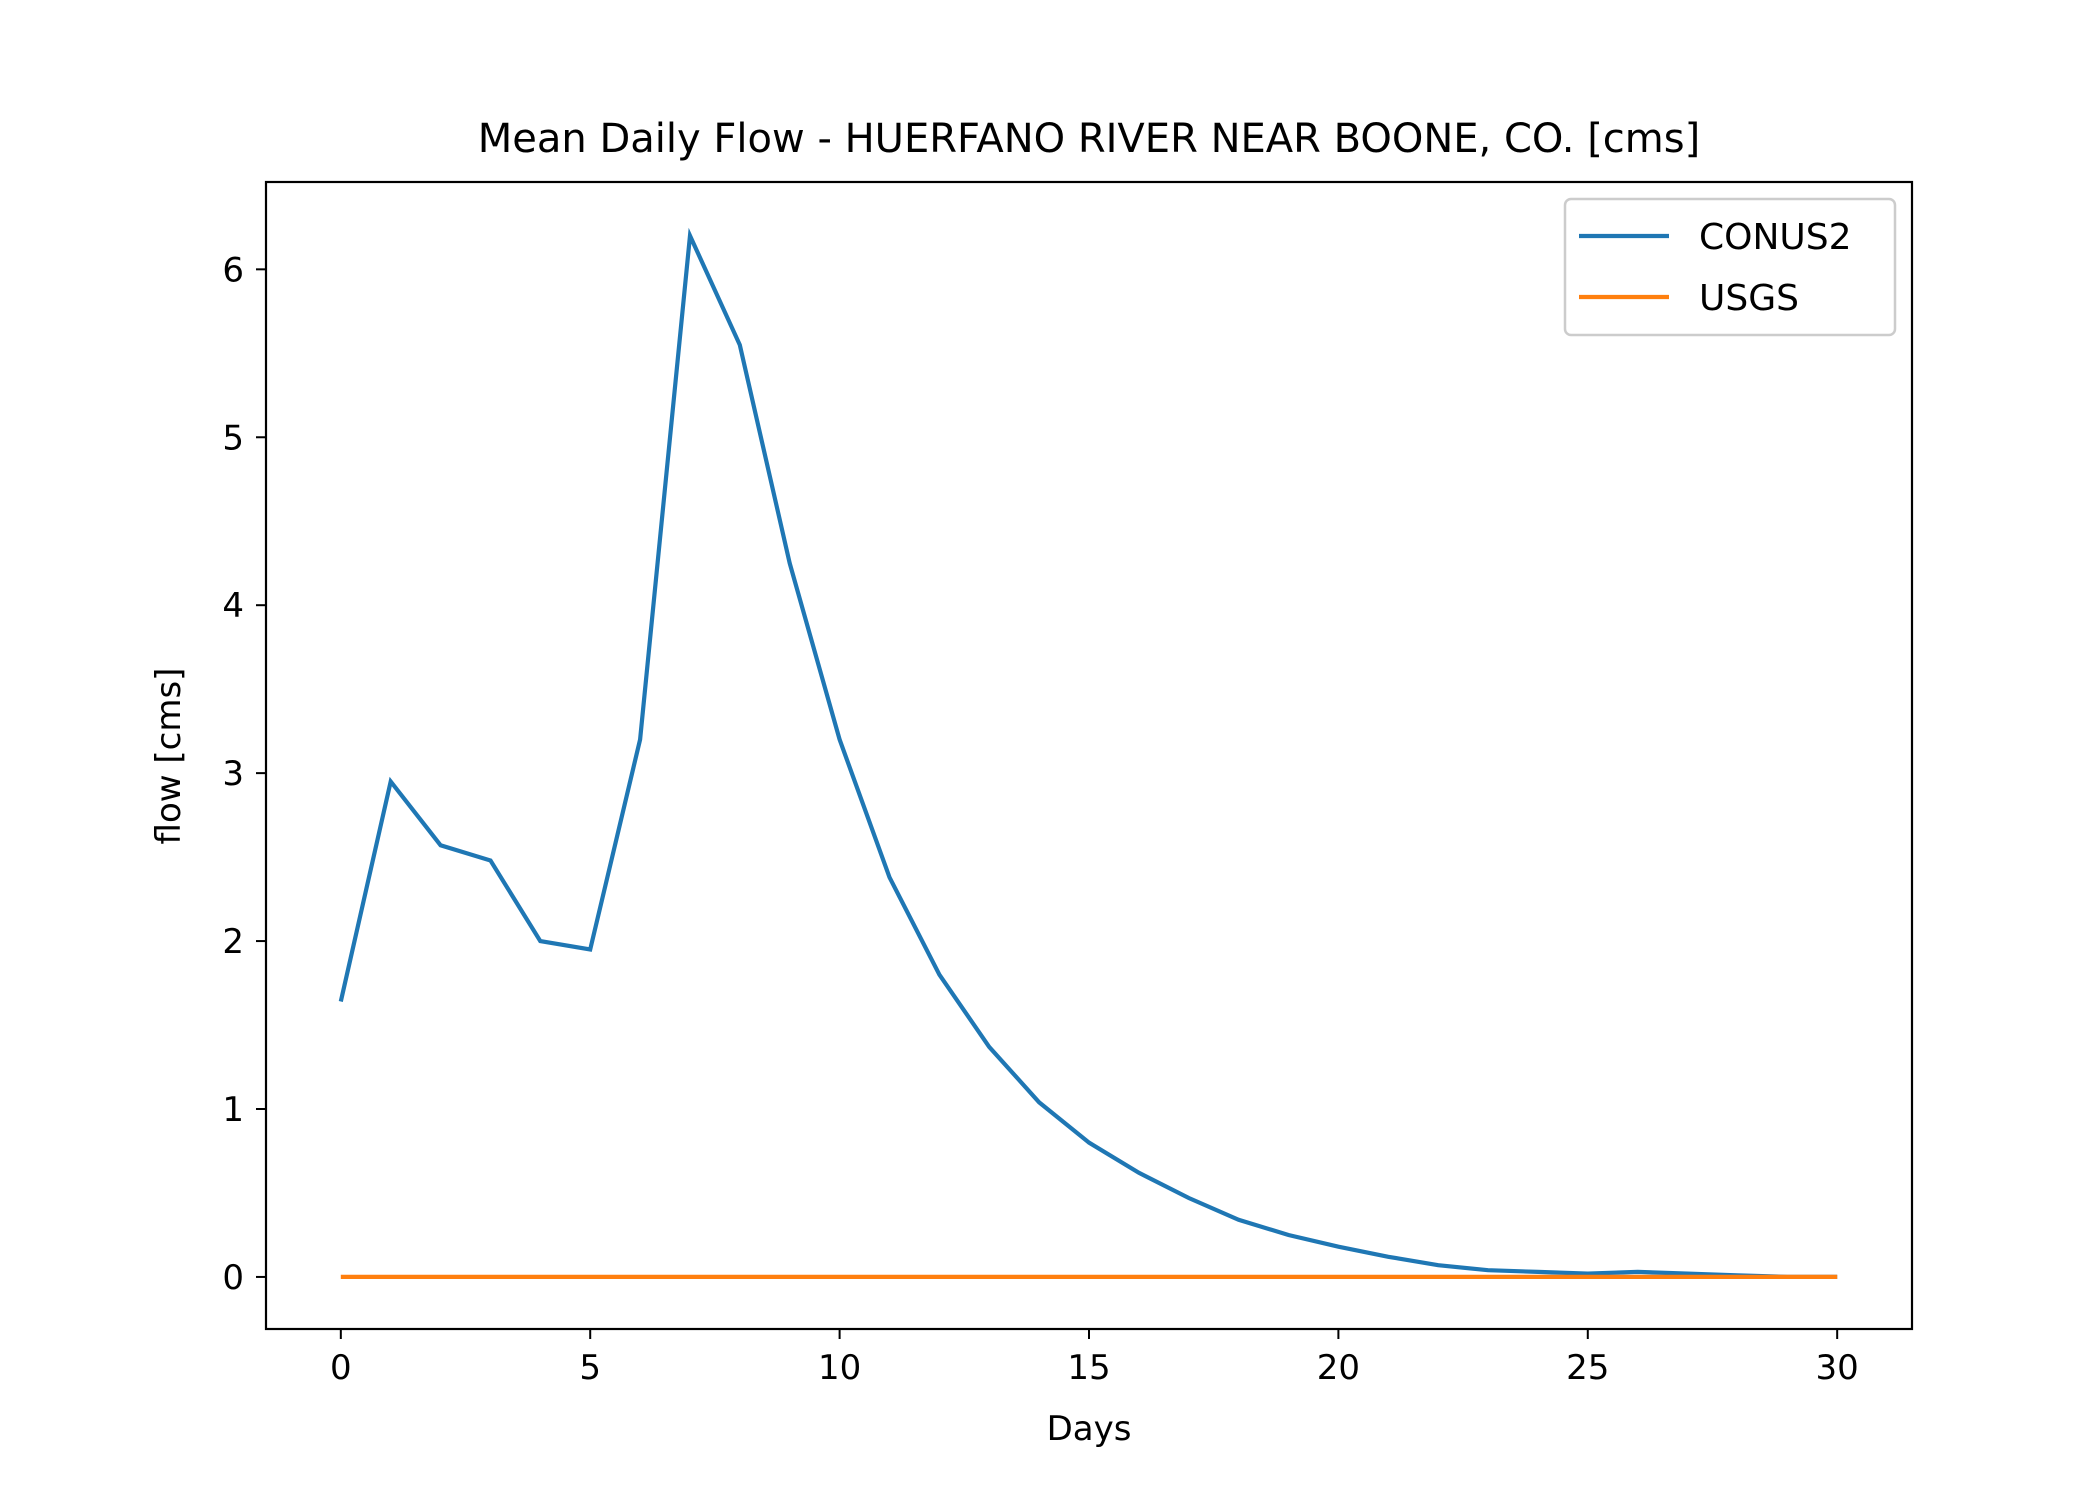 This screenshot has height=1504, width=2100. What do you see at coordinates (233, 438) in the screenshot?
I see `y-tick-label: 5` at bounding box center [233, 438].